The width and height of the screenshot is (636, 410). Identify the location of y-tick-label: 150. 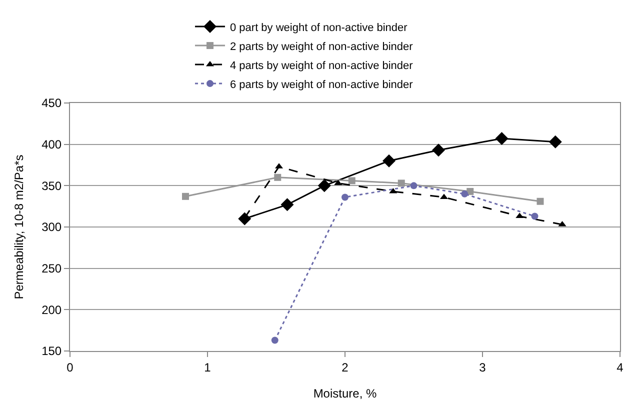
(52, 351).